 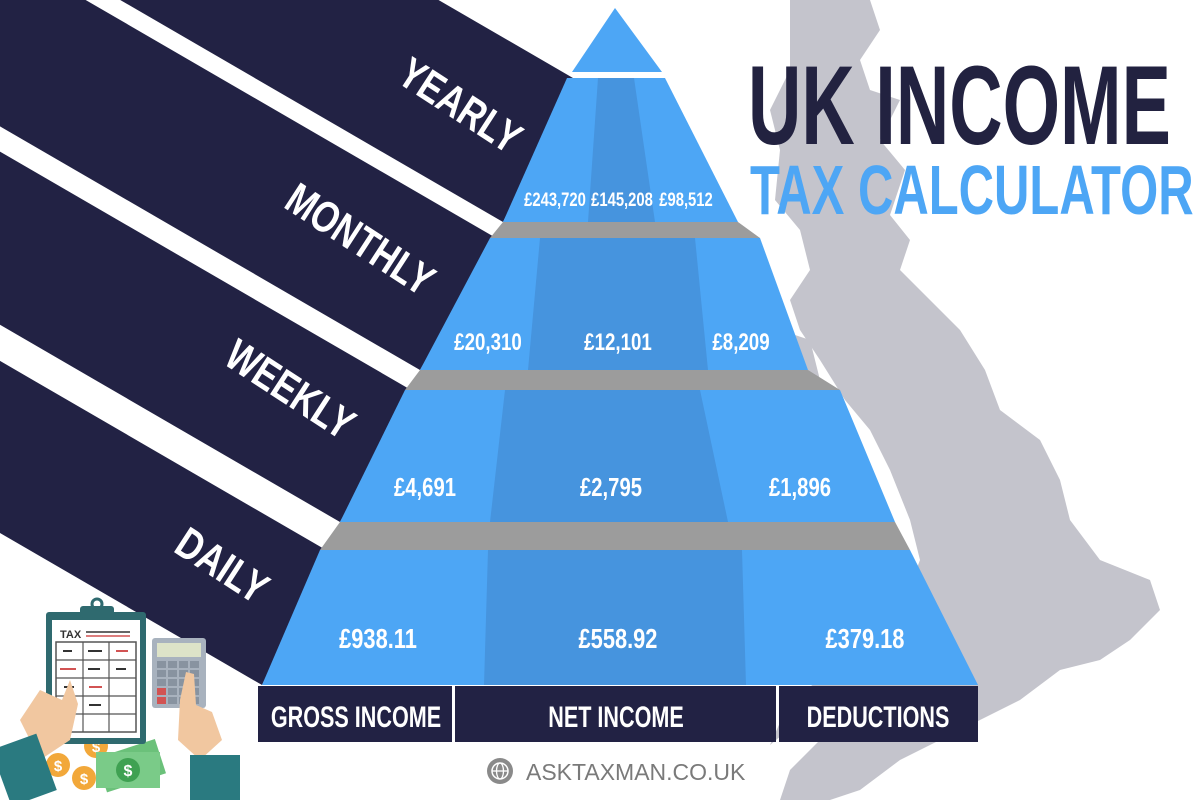 What do you see at coordinates (163, 522) in the screenshot?
I see `stripe-daily` at bounding box center [163, 522].